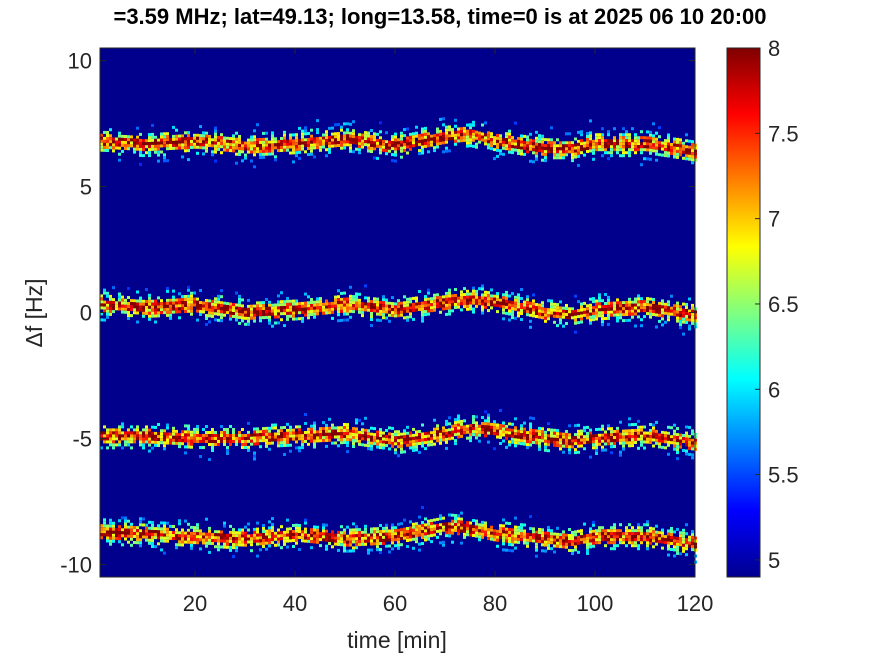 The width and height of the screenshot is (875, 656). Describe the element at coordinates (783, 475) in the screenshot. I see `colorbar-tick-label: 5.5` at that location.